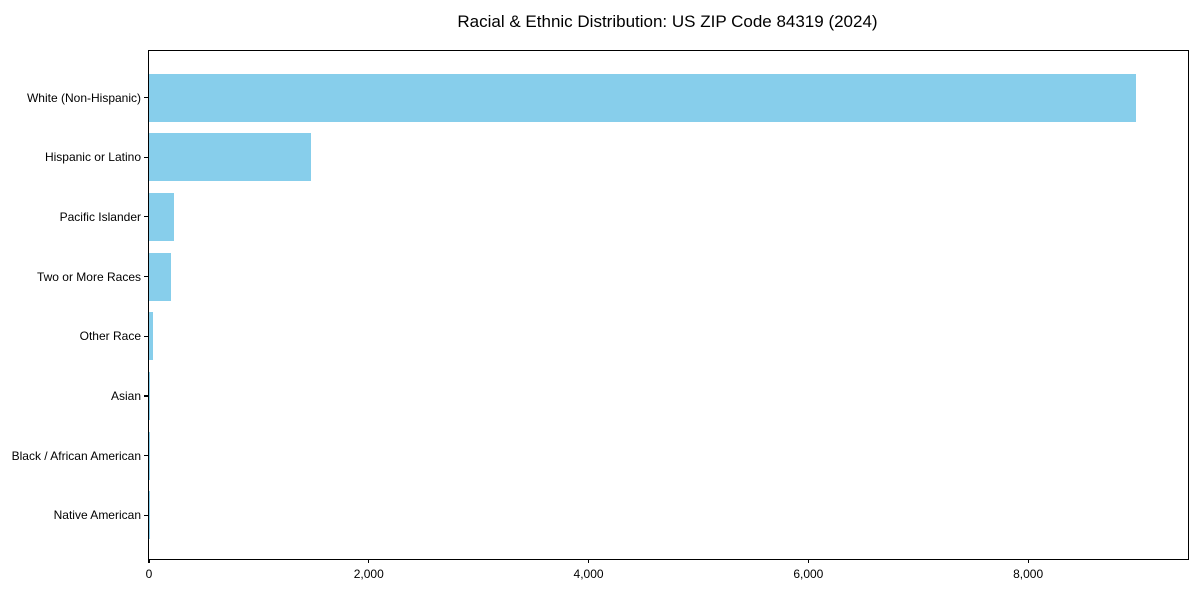 The image size is (1200, 600). I want to click on y-tick-label: Pacific Islander, so click(100, 216).